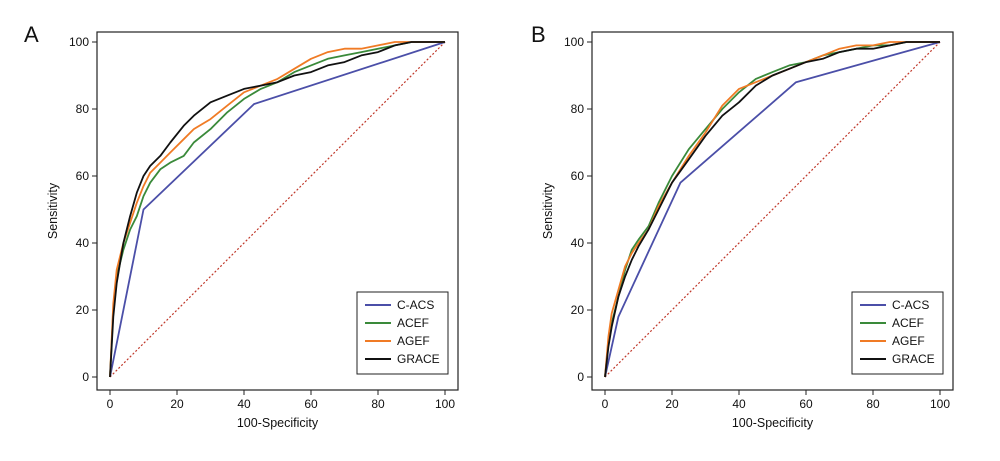 The height and width of the screenshot is (461, 1000). What do you see at coordinates (578, 109) in the screenshot?
I see `panel-b-y-tick-label: 80` at bounding box center [578, 109].